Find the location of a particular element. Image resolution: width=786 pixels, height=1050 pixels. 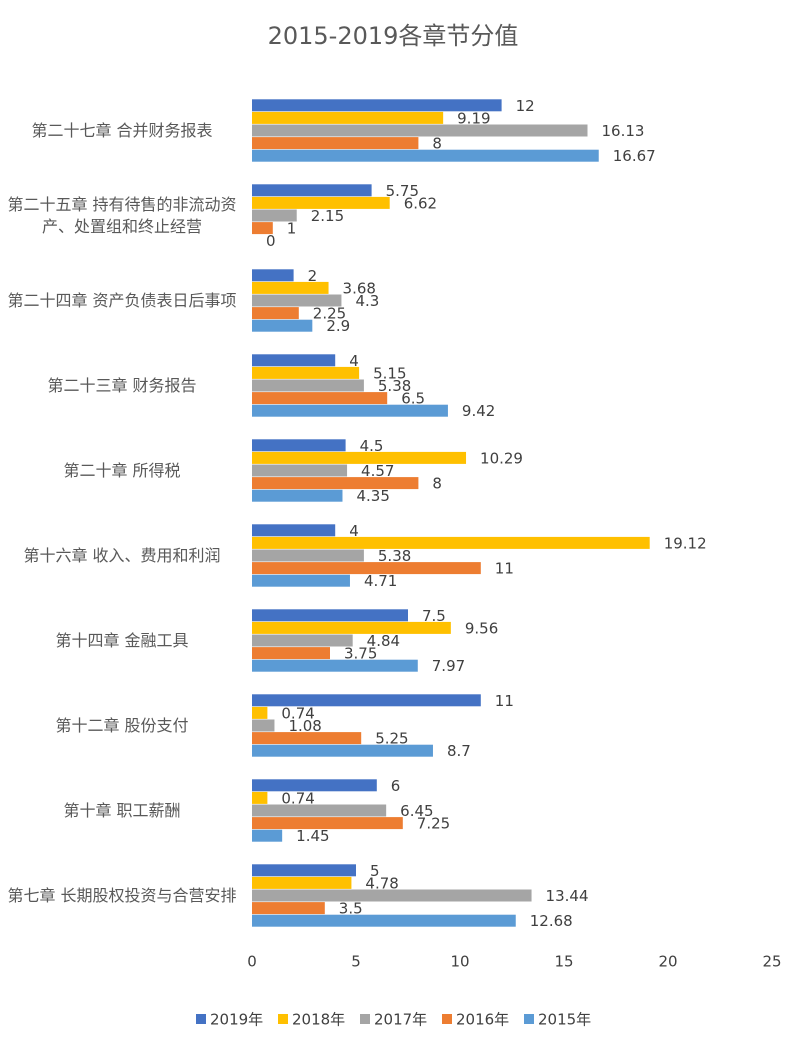

value-label: 7.5 is located at coordinates (434, 616).